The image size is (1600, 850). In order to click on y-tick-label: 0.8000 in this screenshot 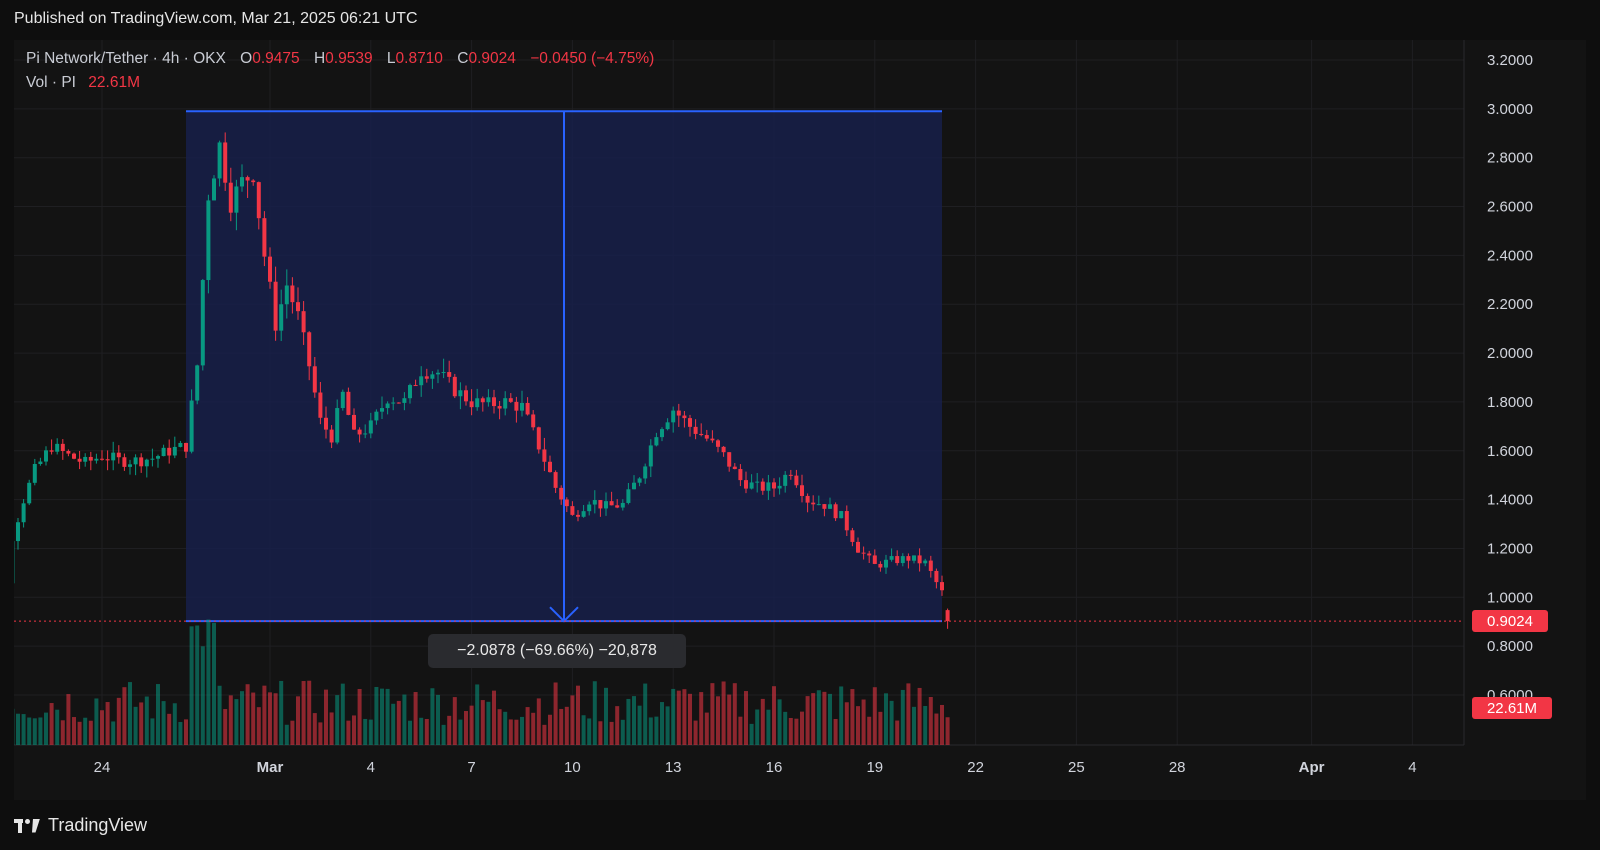, I will do `click(1510, 646)`.